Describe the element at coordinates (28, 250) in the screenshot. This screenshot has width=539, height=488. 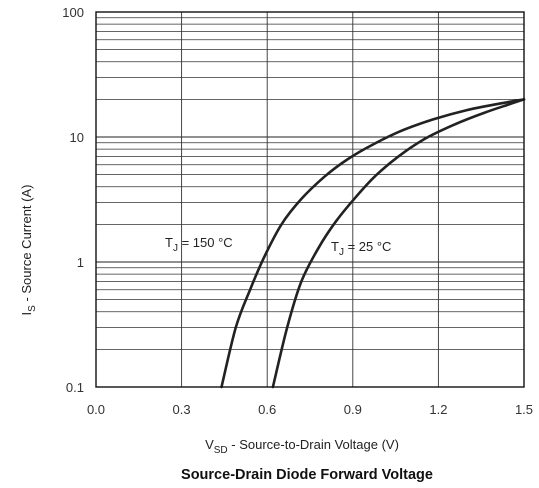
I see `y-axis-label: IS - Source Current (A)` at that location.